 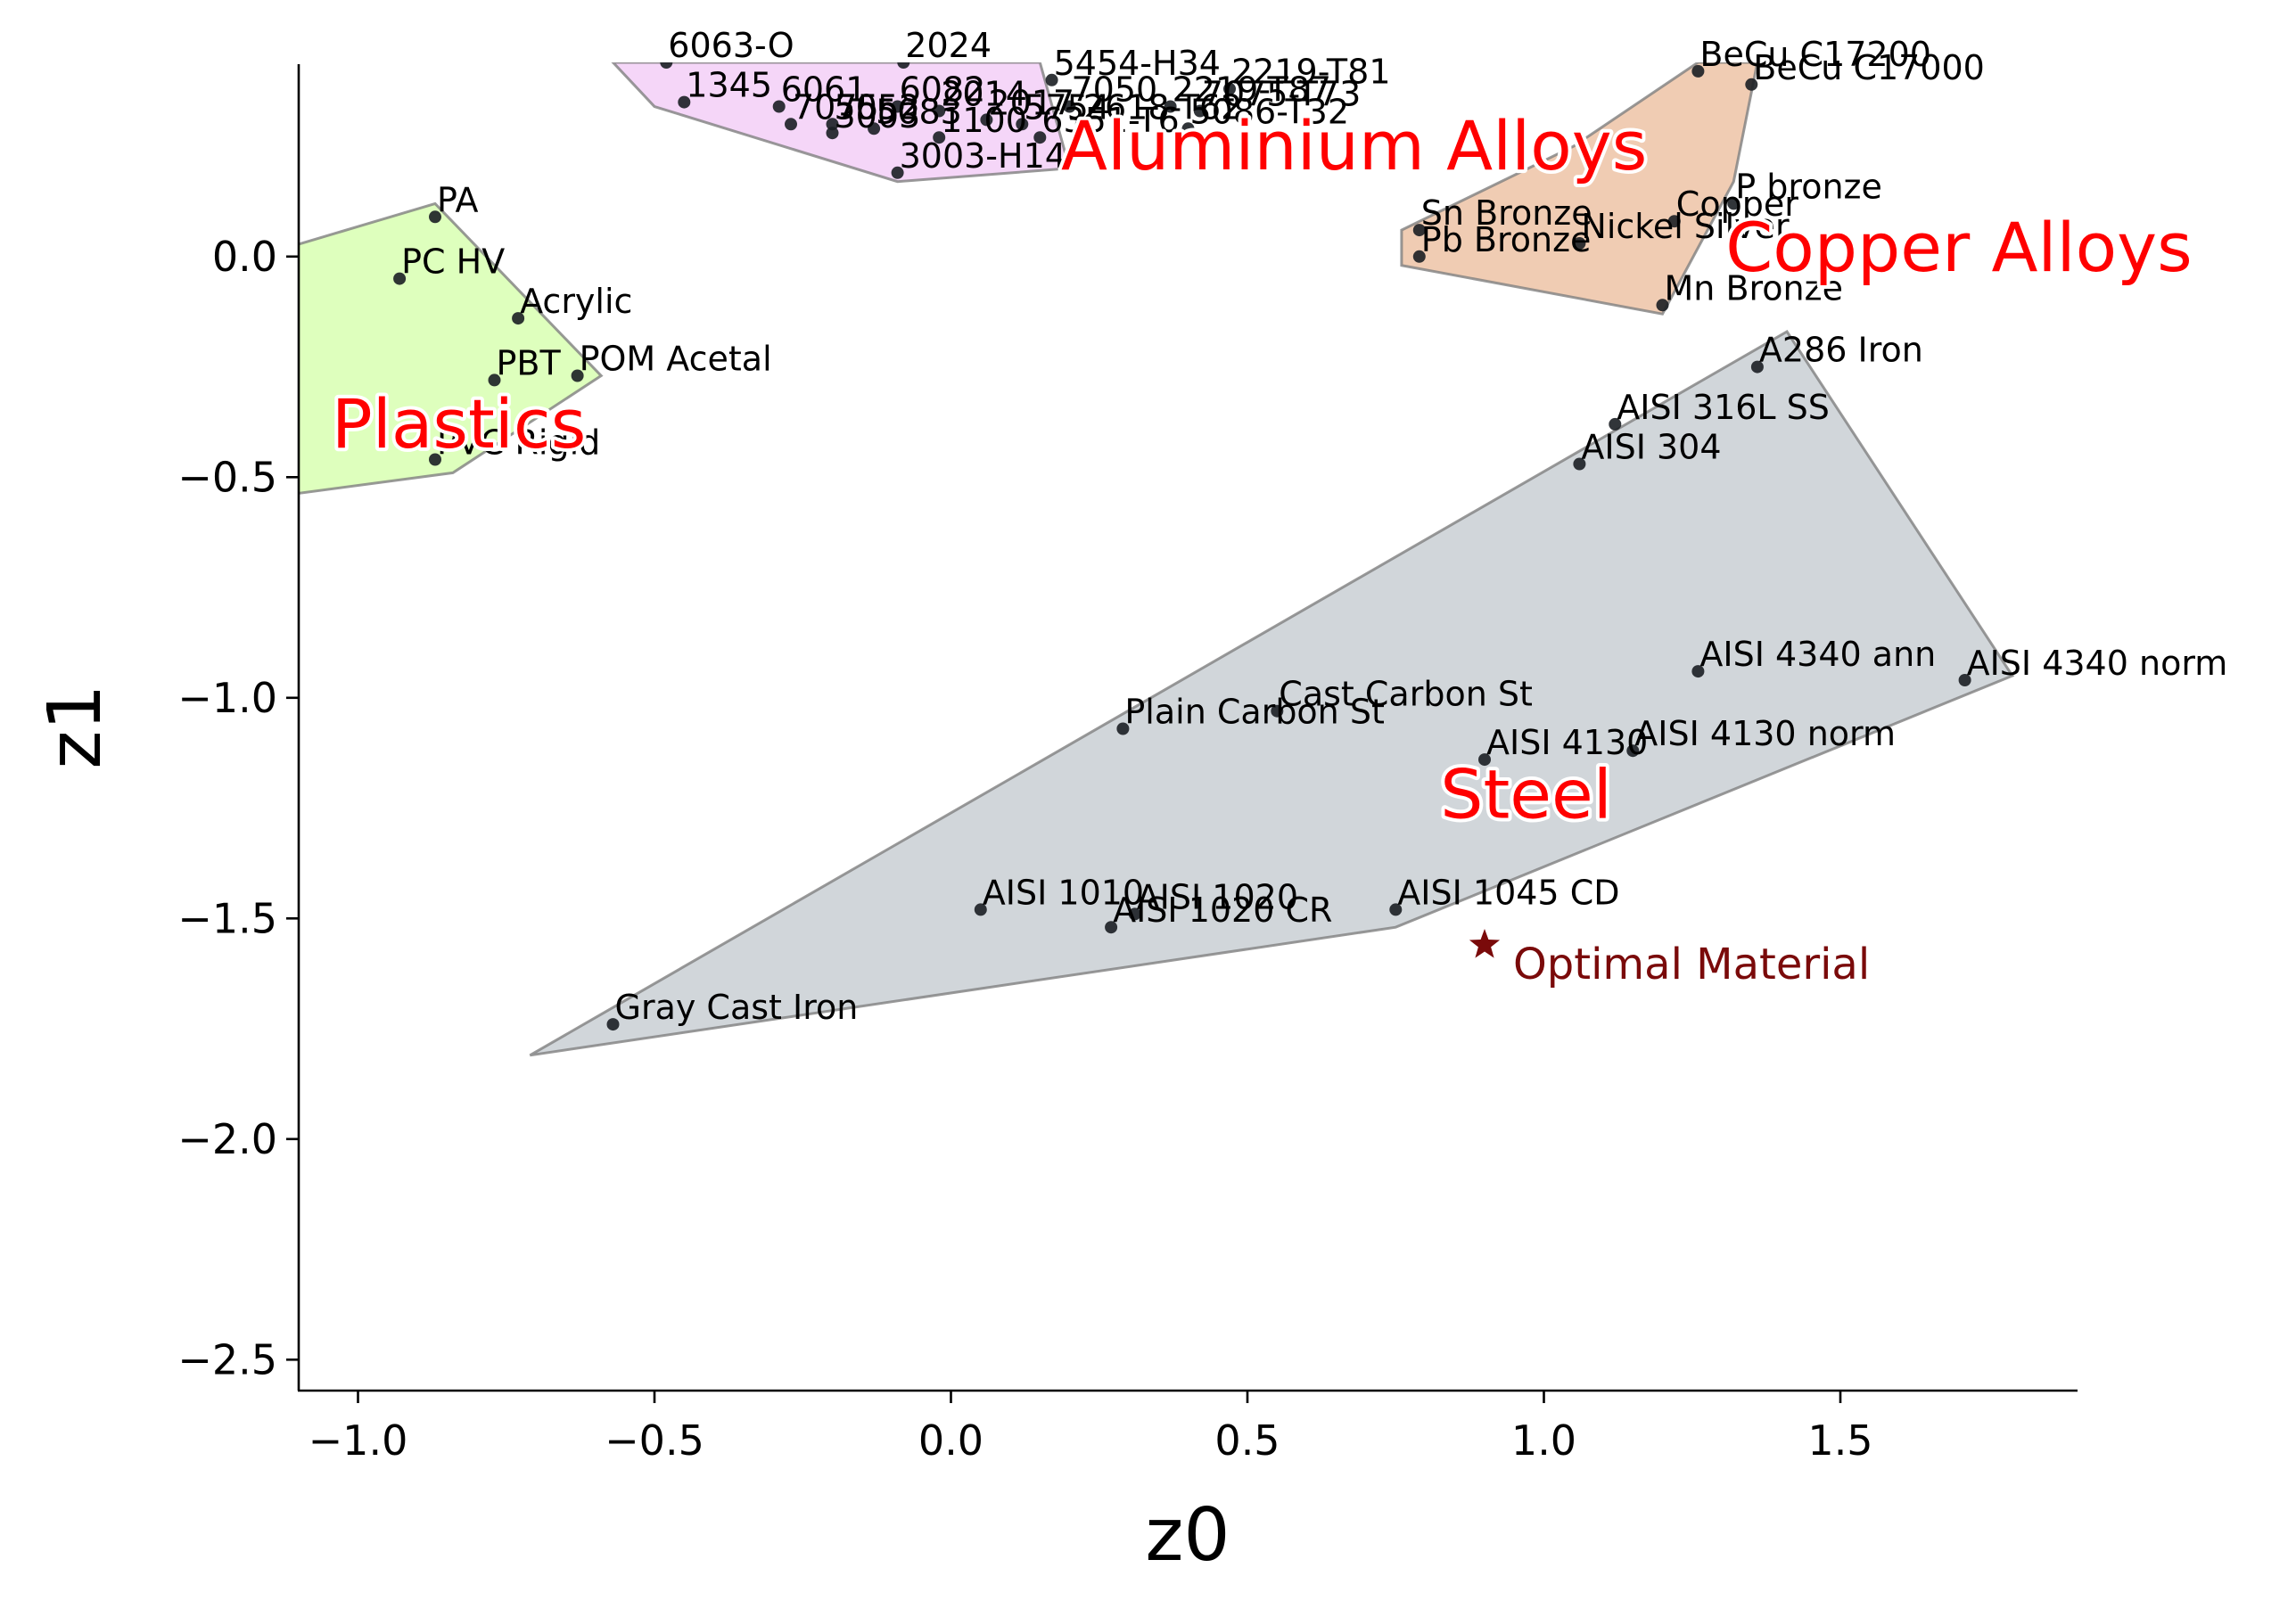 What do you see at coordinates (1751, 84) in the screenshot?
I see `point-becu-c17000` at bounding box center [1751, 84].